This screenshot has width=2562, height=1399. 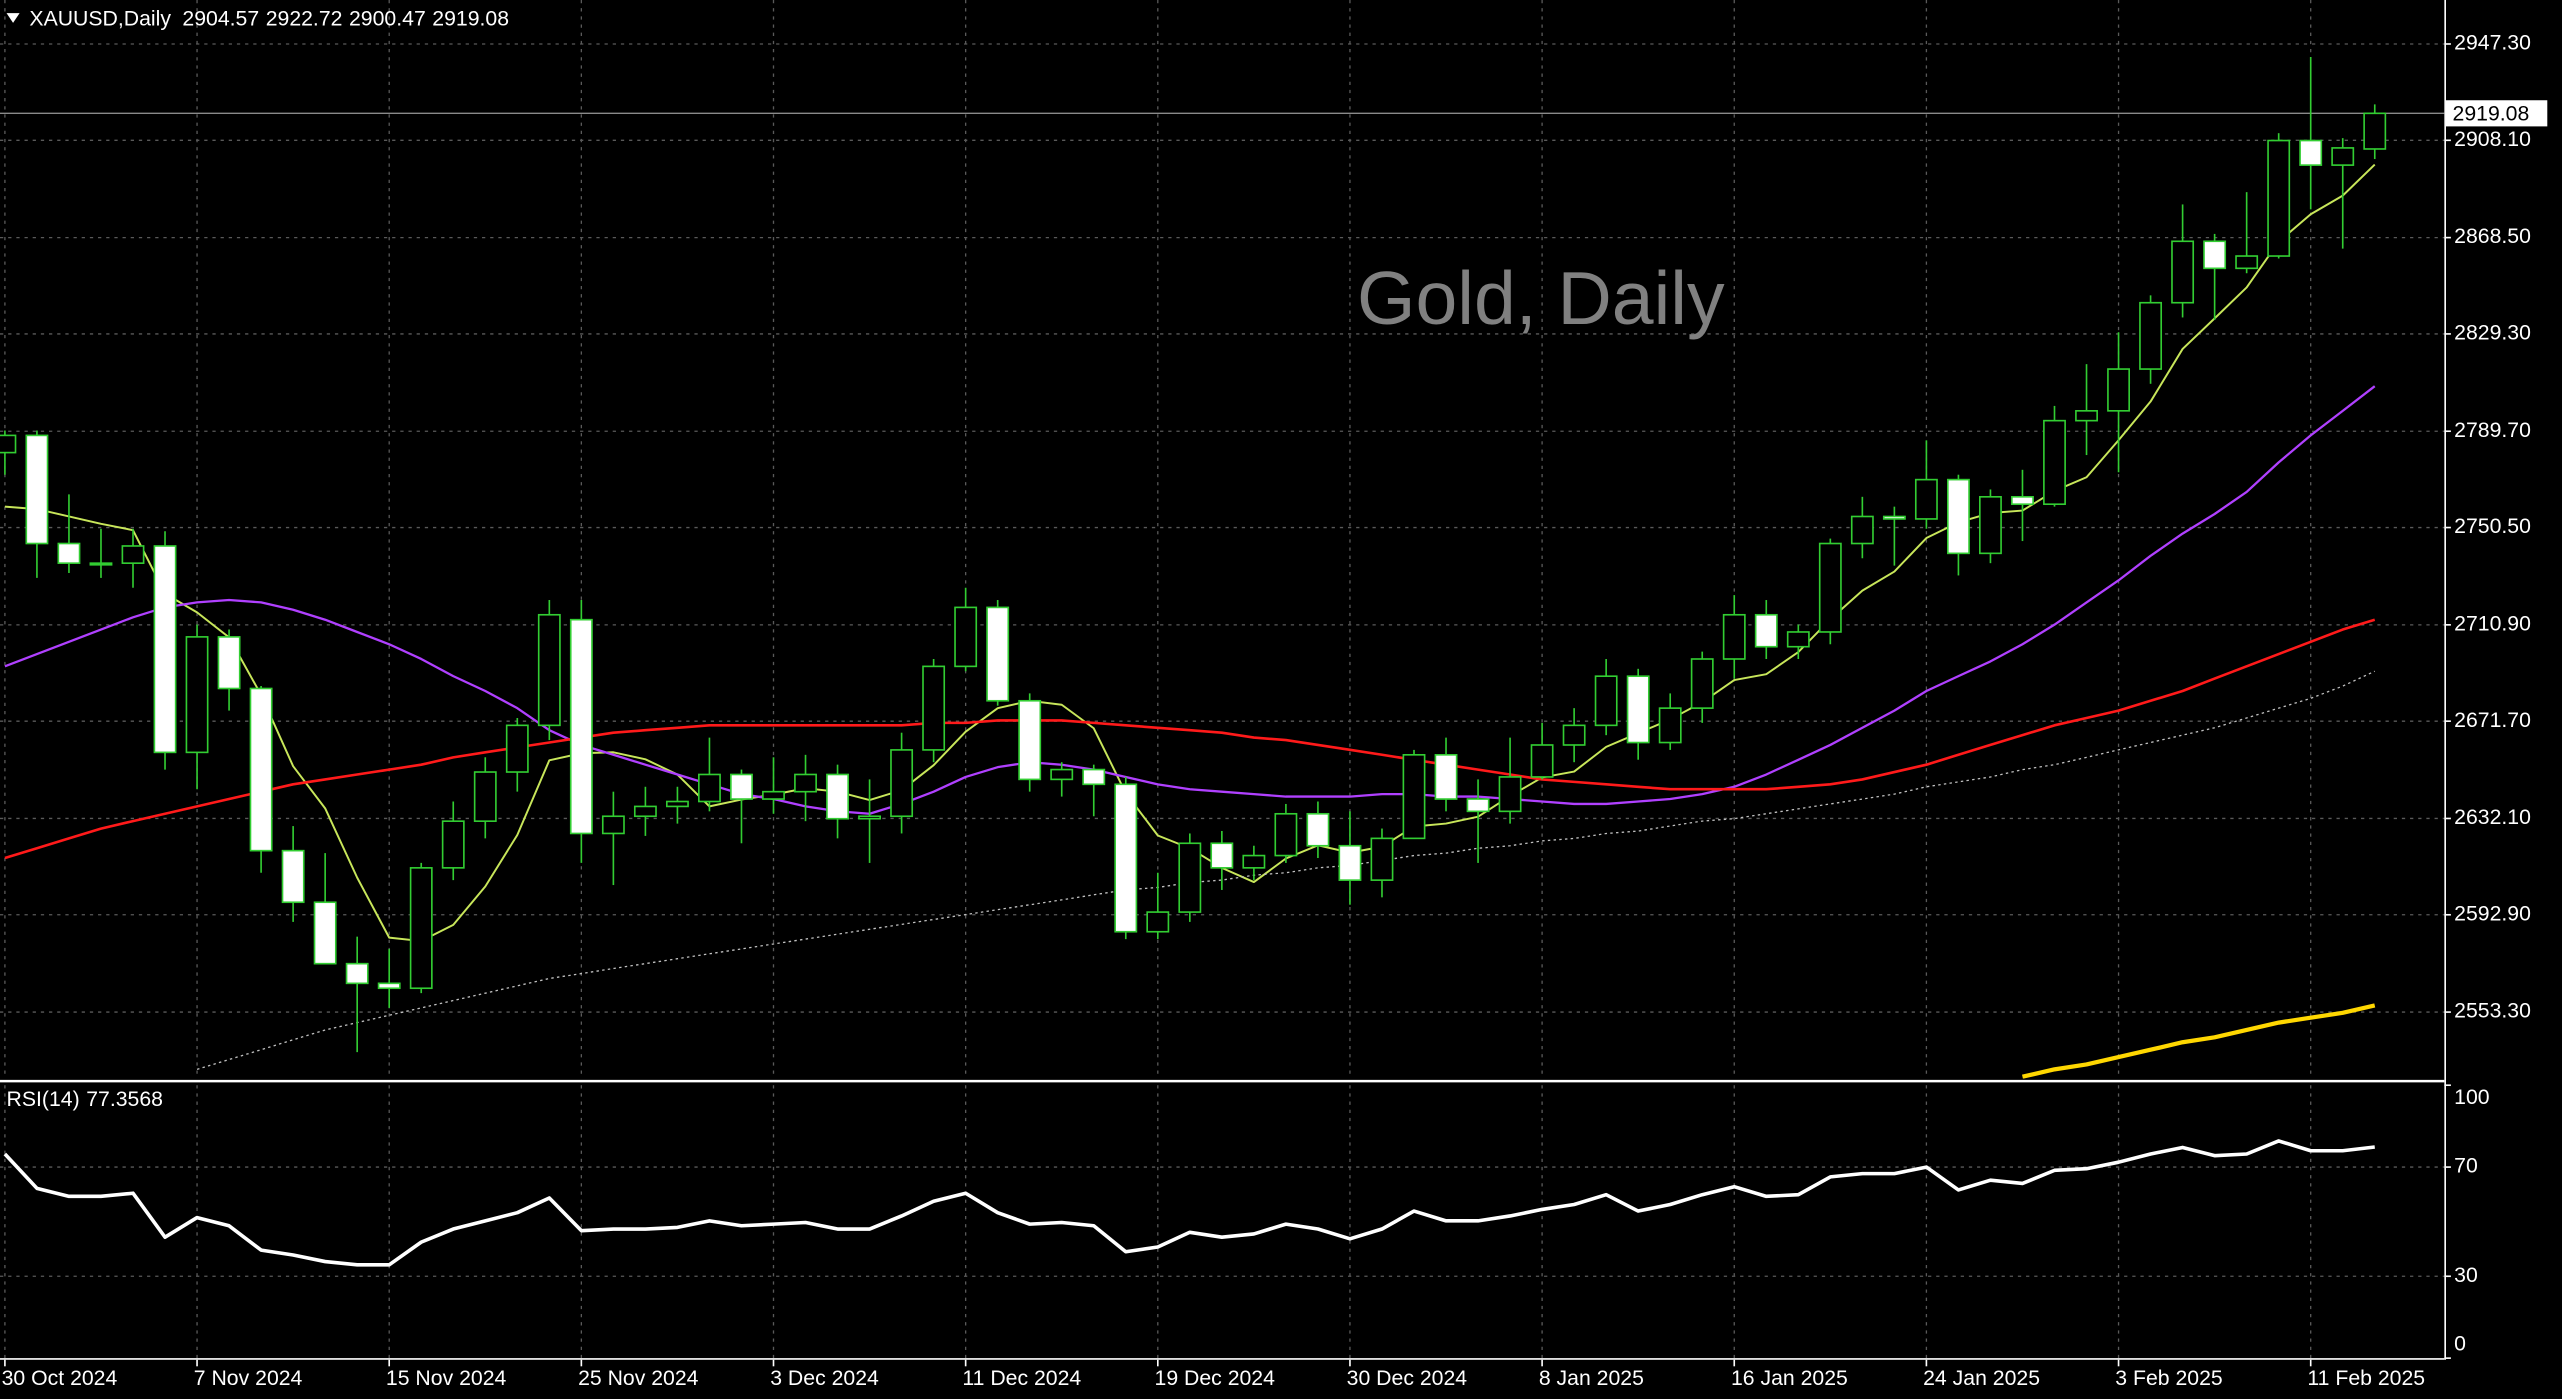 I want to click on y-tick-label: 2868.50, so click(x=2492, y=236).